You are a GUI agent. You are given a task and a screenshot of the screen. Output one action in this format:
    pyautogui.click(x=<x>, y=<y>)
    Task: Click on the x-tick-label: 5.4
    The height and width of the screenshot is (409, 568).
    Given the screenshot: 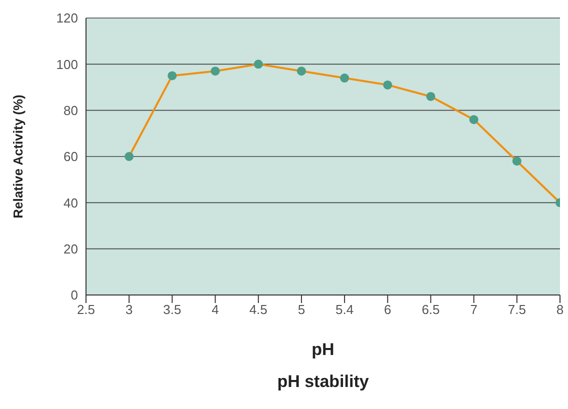 What is the action you would take?
    pyautogui.click(x=345, y=310)
    